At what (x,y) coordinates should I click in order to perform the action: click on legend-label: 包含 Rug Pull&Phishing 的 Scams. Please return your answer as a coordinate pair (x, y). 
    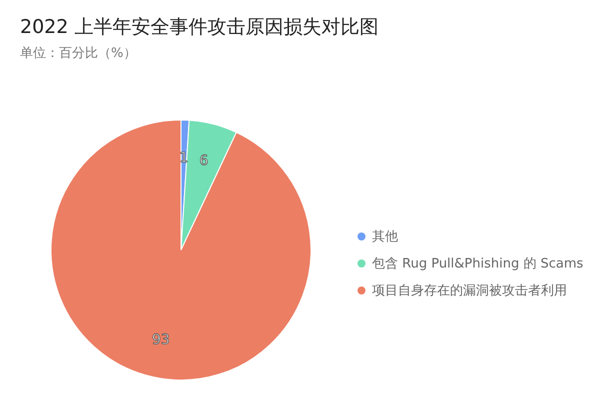
    Looking at the image, I should click on (478, 264).